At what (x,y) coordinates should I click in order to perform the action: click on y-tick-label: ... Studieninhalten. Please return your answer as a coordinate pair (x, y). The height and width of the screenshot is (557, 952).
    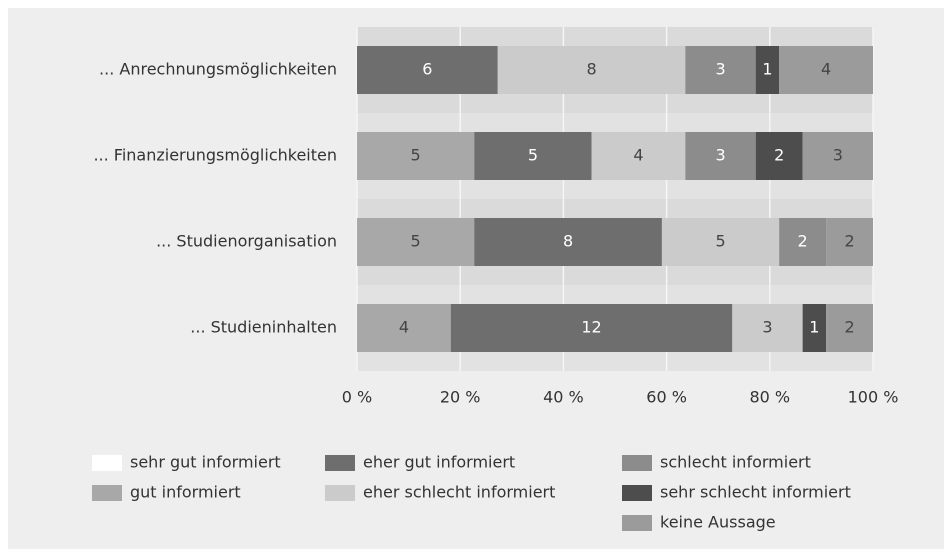
    Looking at the image, I should click on (263, 327).